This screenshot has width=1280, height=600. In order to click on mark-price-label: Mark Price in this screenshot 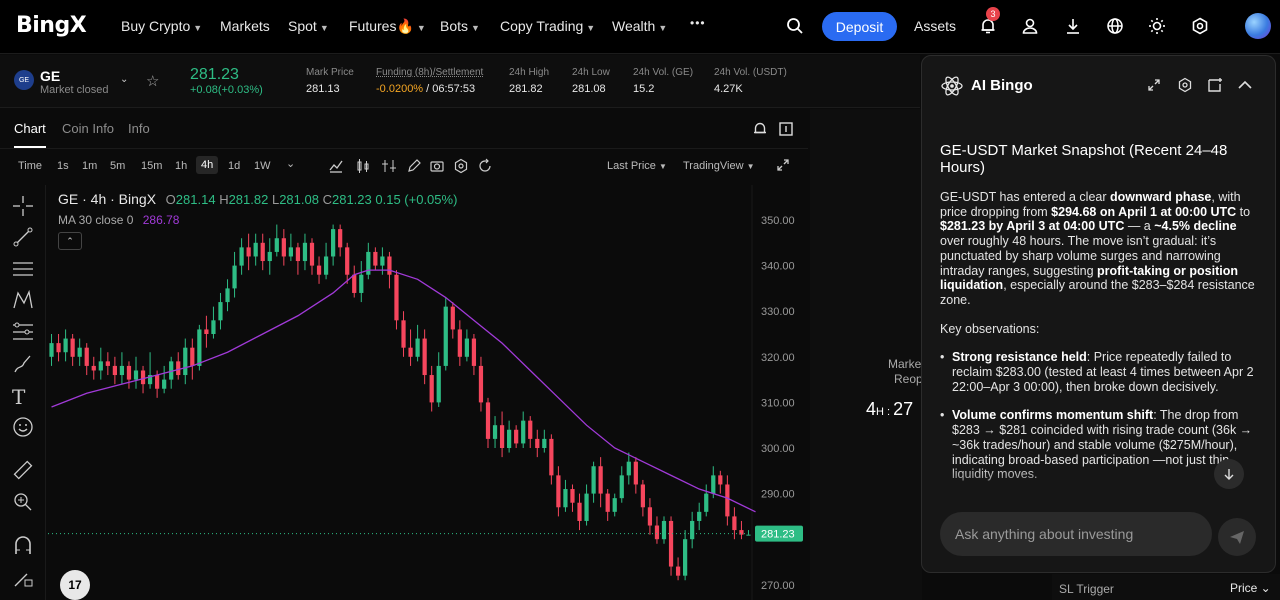, I will do `click(330, 72)`.